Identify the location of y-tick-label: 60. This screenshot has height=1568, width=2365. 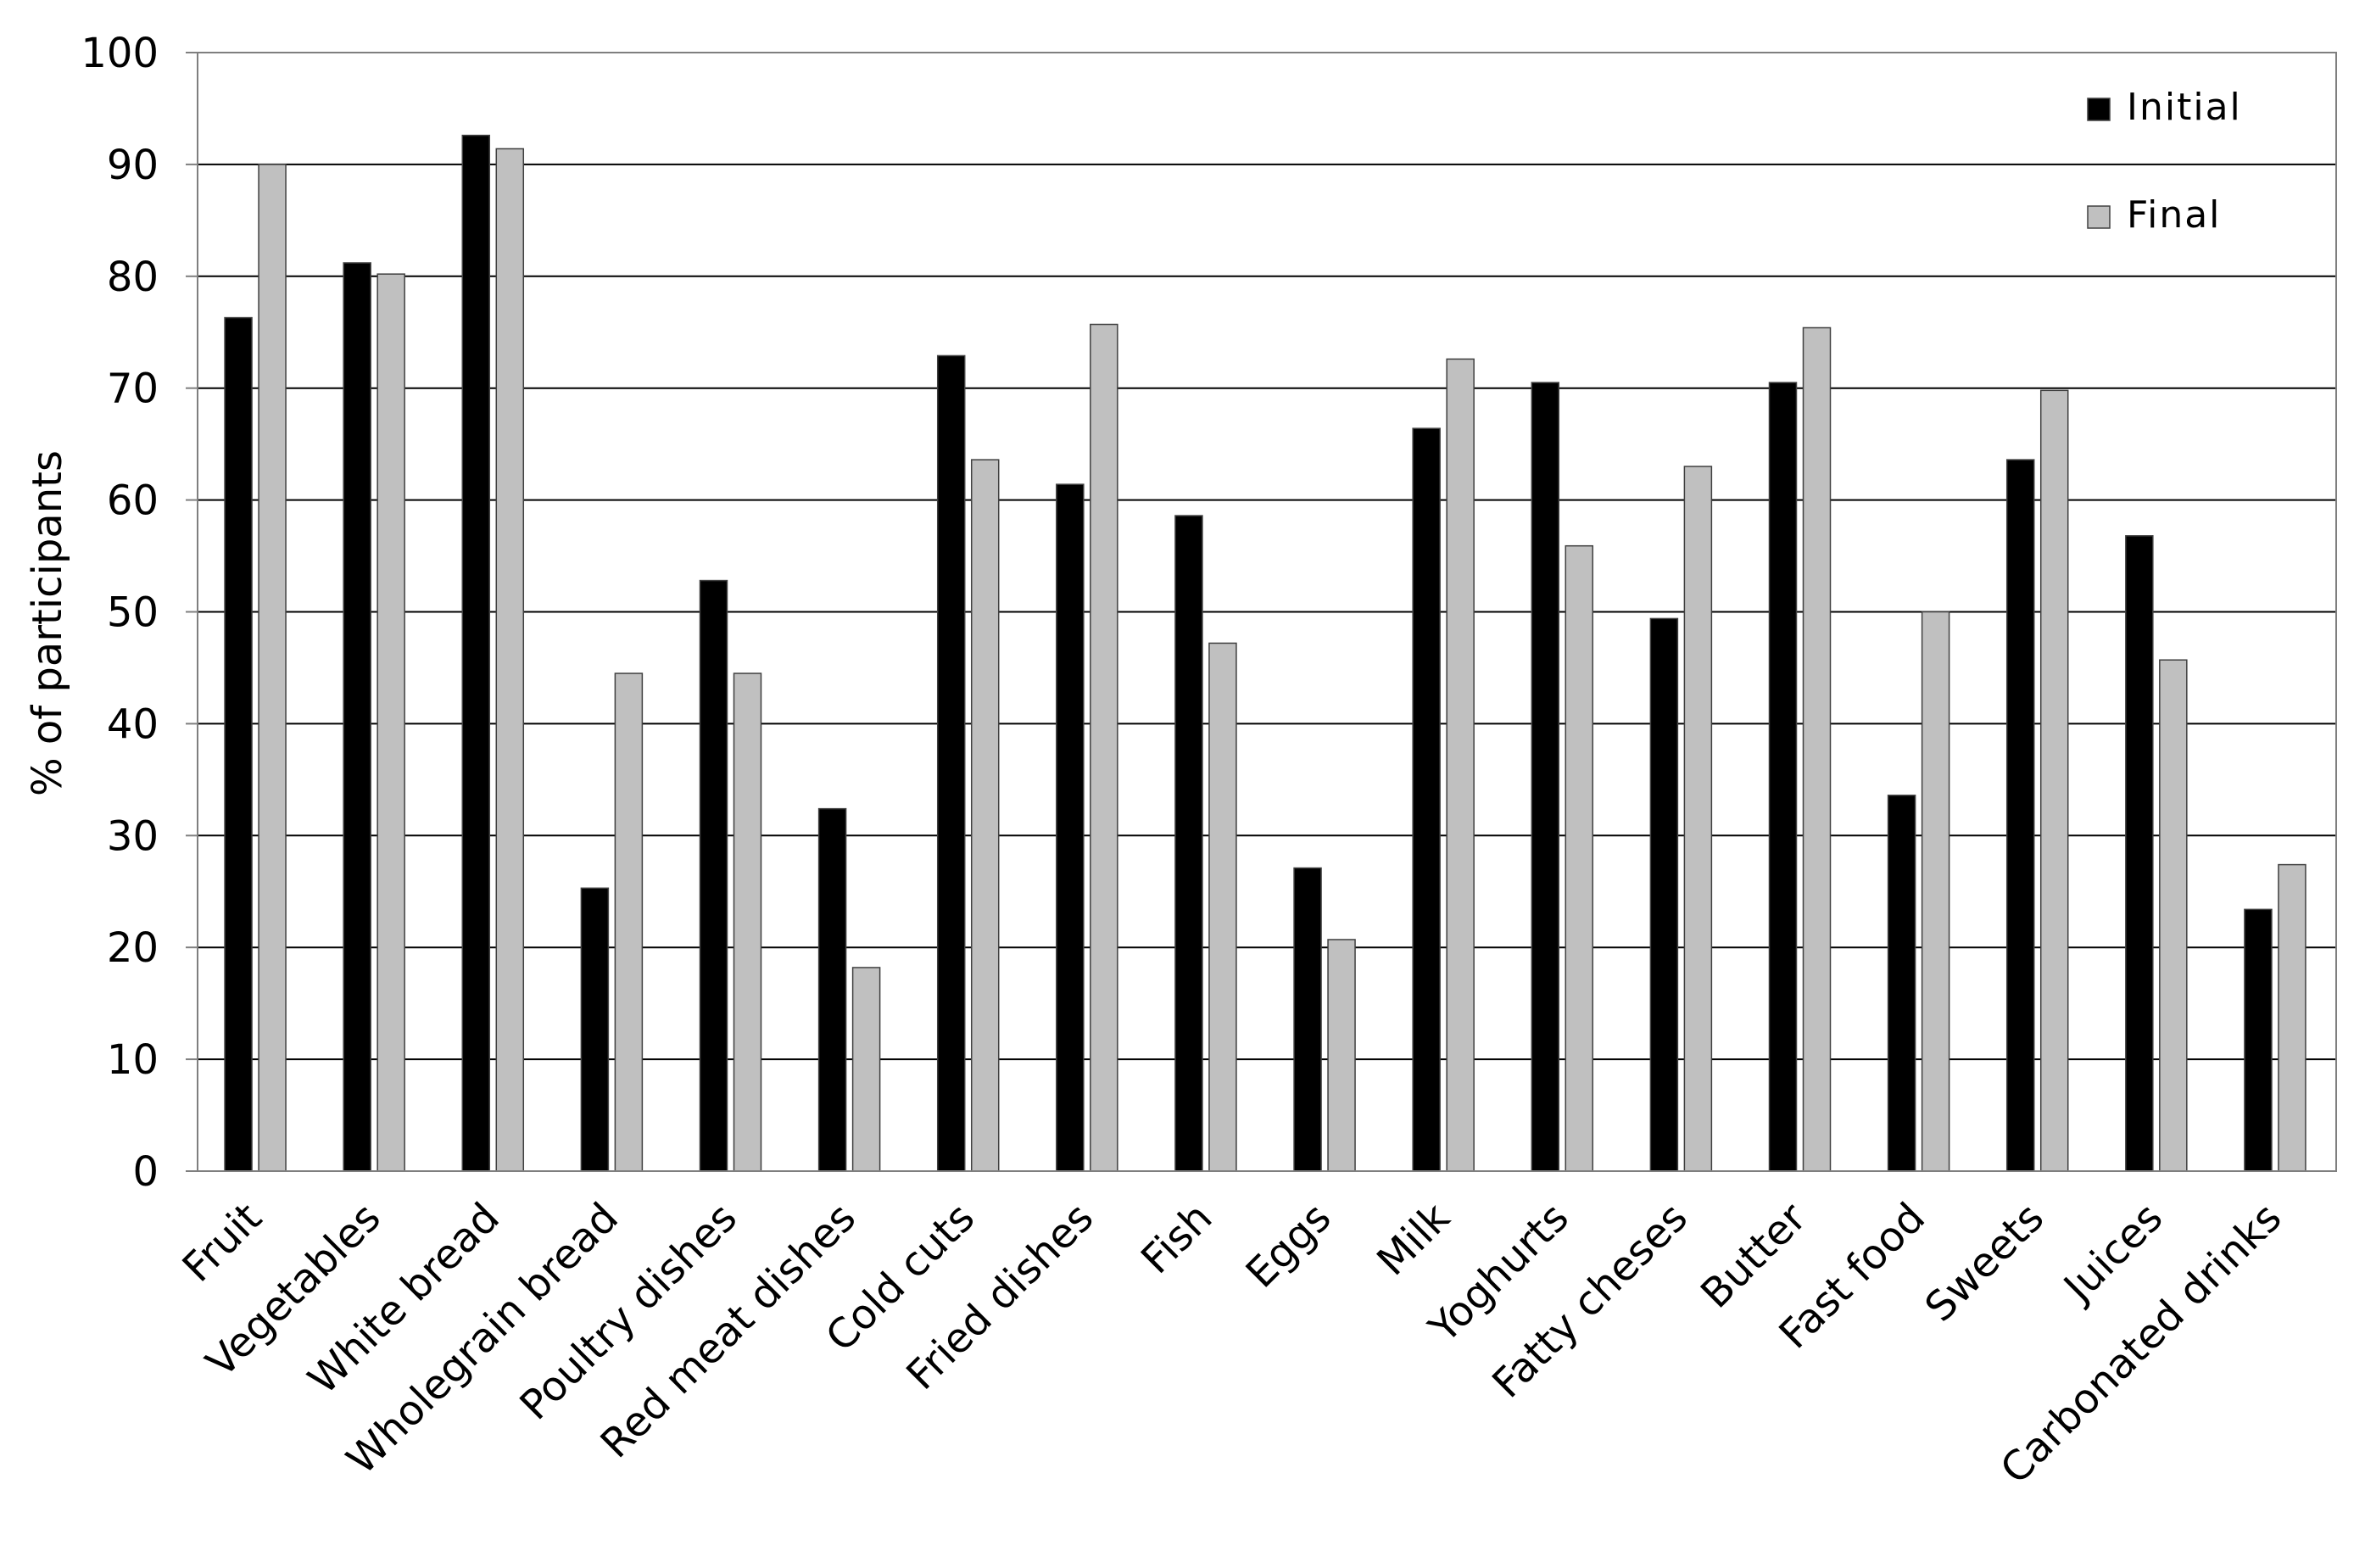
(133, 501).